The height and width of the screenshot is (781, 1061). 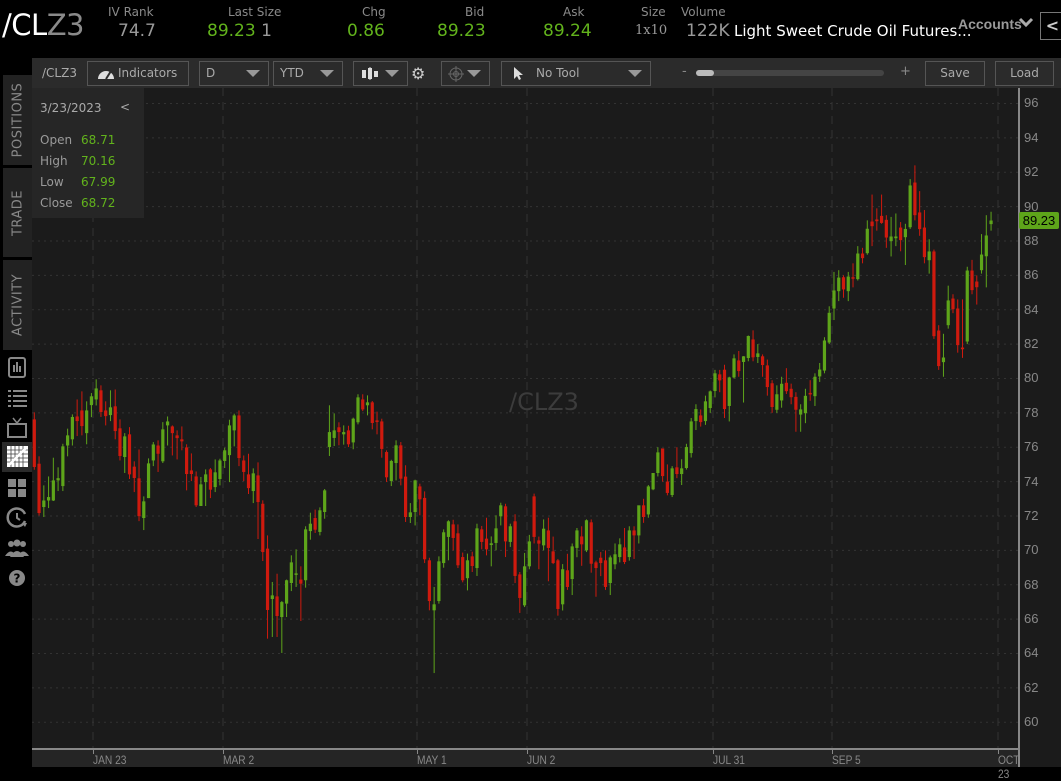 What do you see at coordinates (990, 24) in the screenshot?
I see `accounts-menu: Accounts` at bounding box center [990, 24].